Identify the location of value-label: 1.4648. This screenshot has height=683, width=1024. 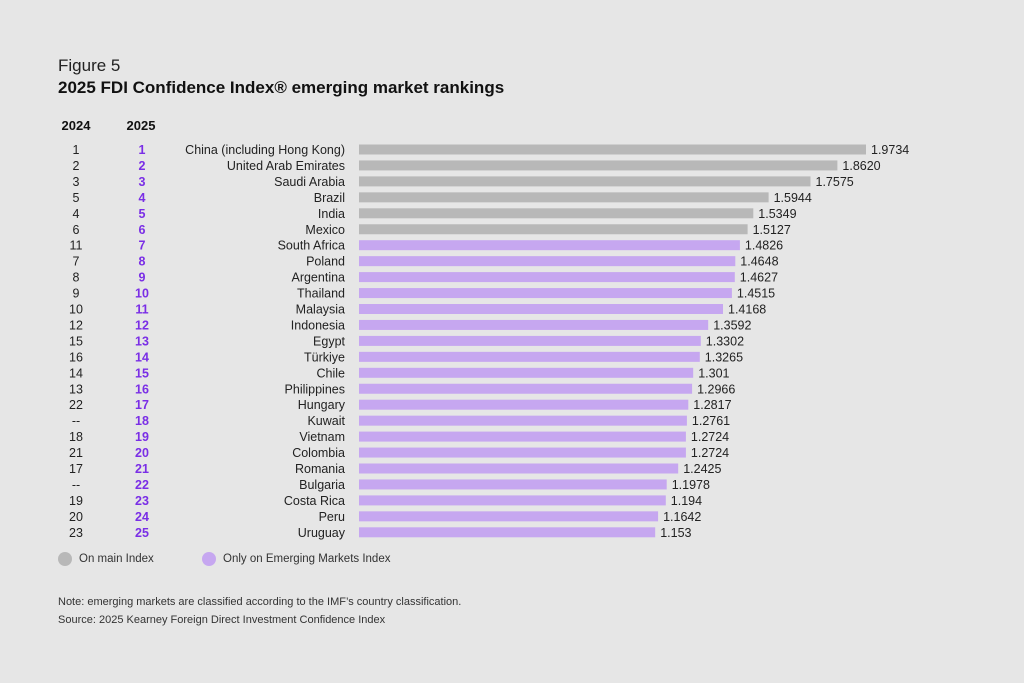
(759, 262).